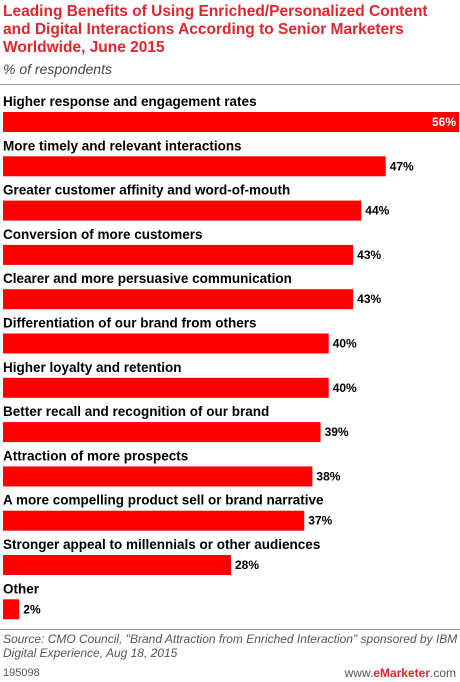 The width and height of the screenshot is (460, 682). Describe the element at coordinates (103, 234) in the screenshot. I see `category-label: Conversion of more customers` at that location.